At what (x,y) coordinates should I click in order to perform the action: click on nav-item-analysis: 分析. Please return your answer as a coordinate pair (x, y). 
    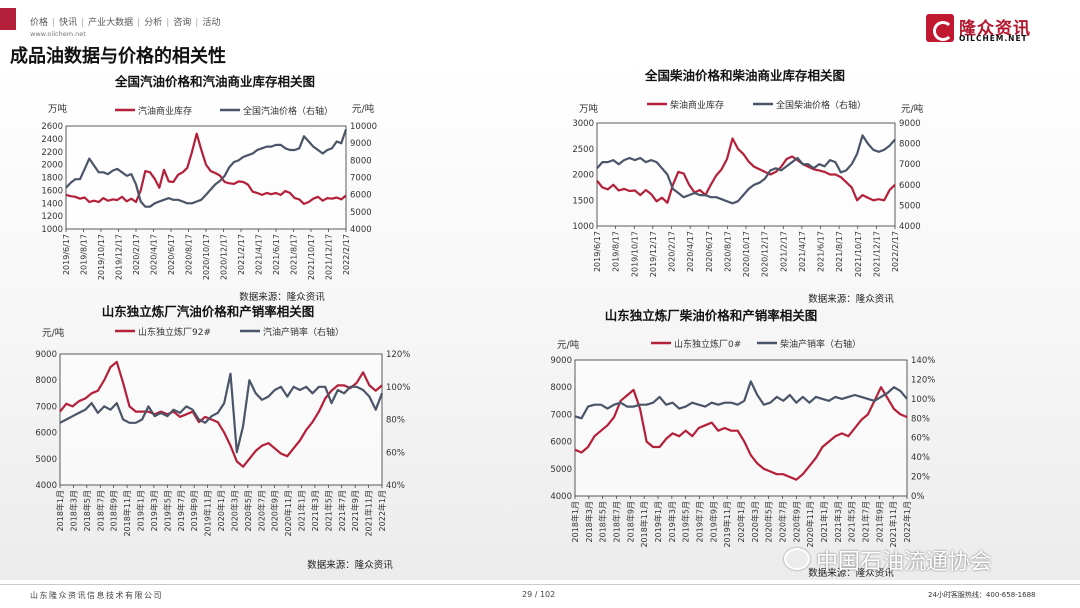
    Looking at the image, I should click on (153, 23).